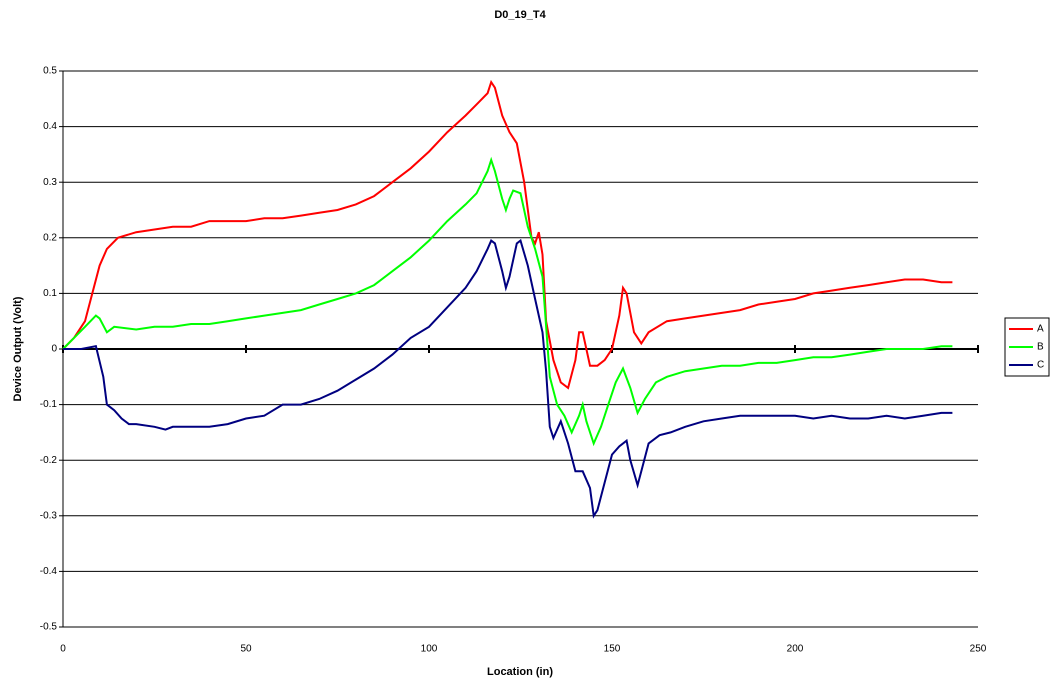 This screenshot has width=1050, height=679. What do you see at coordinates (18, 348) in the screenshot?
I see `y-axis-label: Device Output (Volt)` at bounding box center [18, 348].